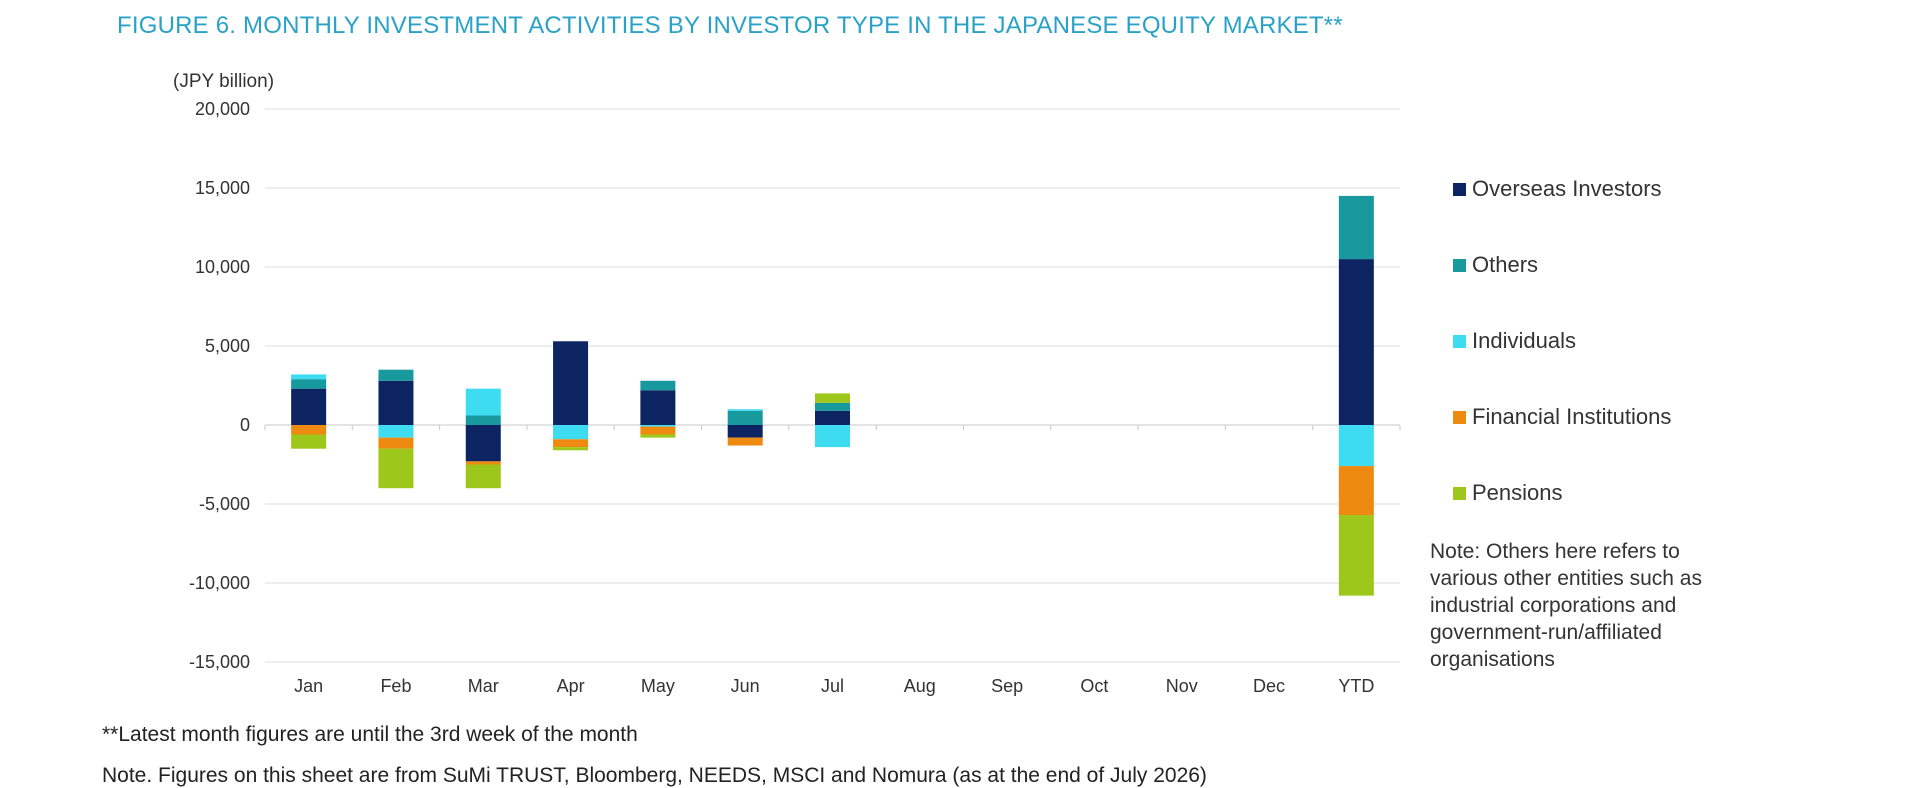 The image size is (1920, 788). What do you see at coordinates (920, 686) in the screenshot?
I see `x-tick-label: Aug` at bounding box center [920, 686].